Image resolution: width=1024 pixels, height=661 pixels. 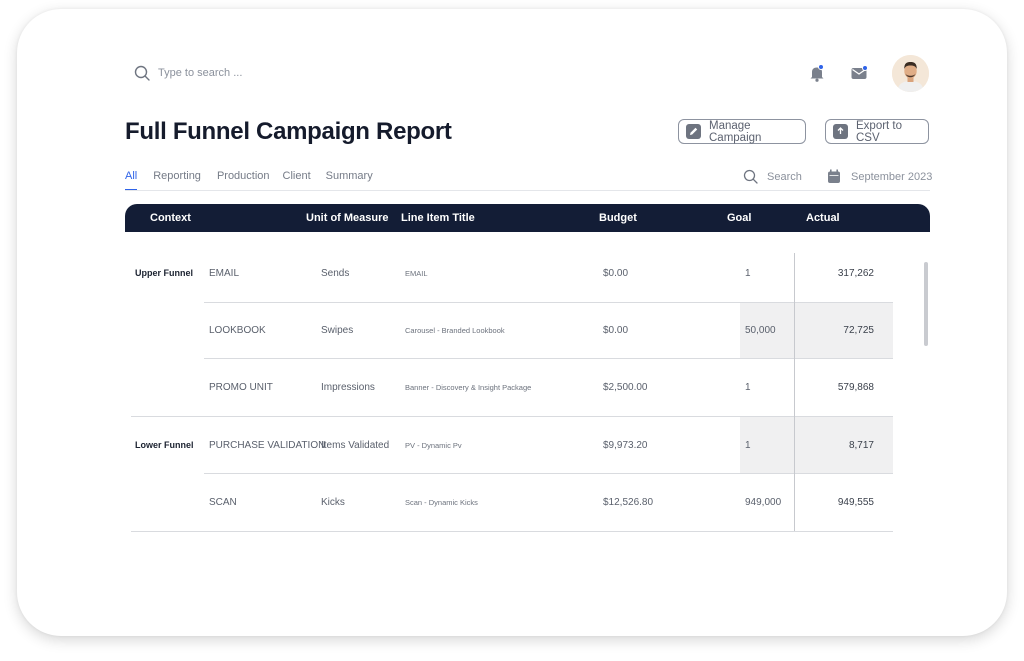 I want to click on export-csv-button: Export to CSV, so click(x=877, y=131).